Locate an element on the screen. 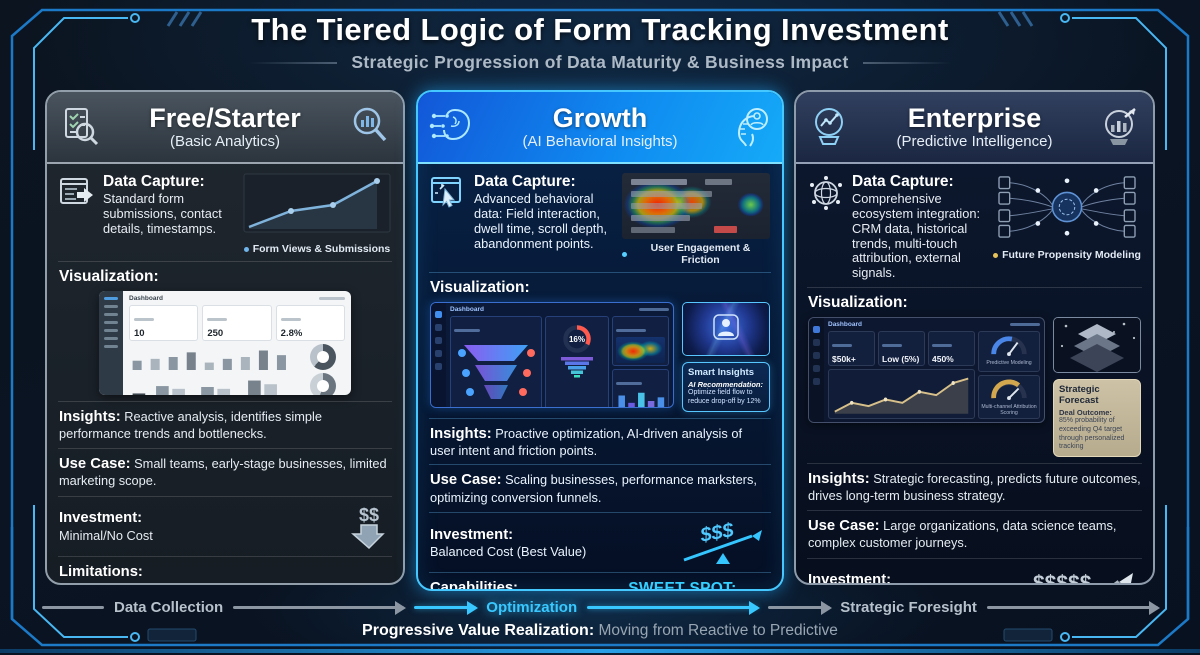 The image size is (1200, 655). growth-data-capture-label: Data Capture: is located at coordinates (525, 181).